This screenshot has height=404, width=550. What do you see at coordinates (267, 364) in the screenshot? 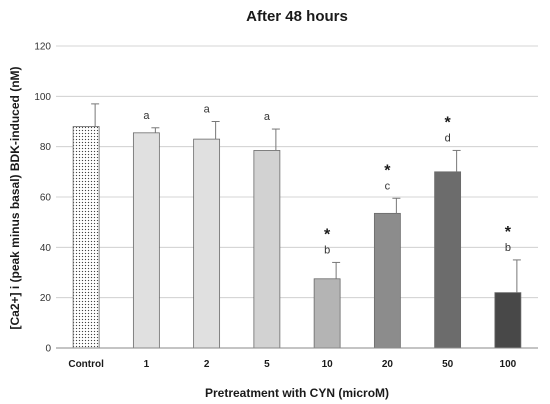
I see `x-tick-label: 5` at bounding box center [267, 364].